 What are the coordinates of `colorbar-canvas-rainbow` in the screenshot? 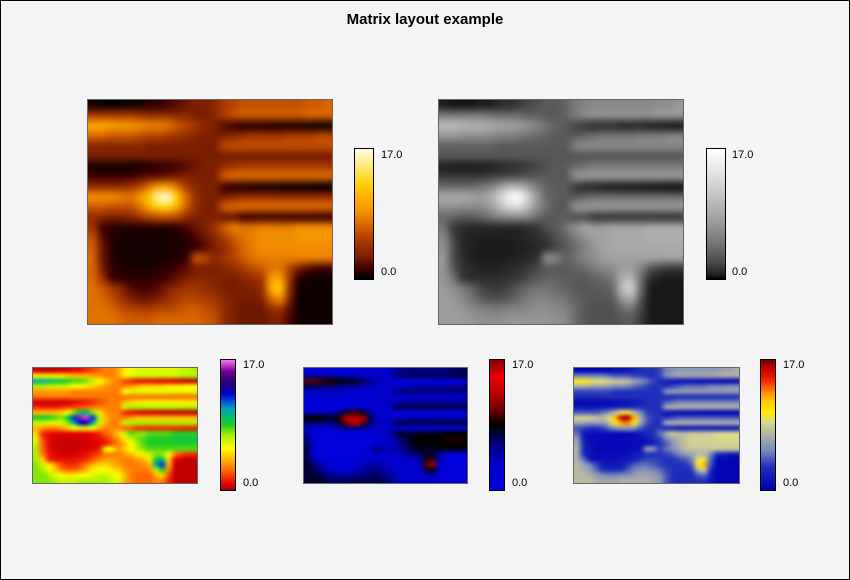 It's located at (228, 425).